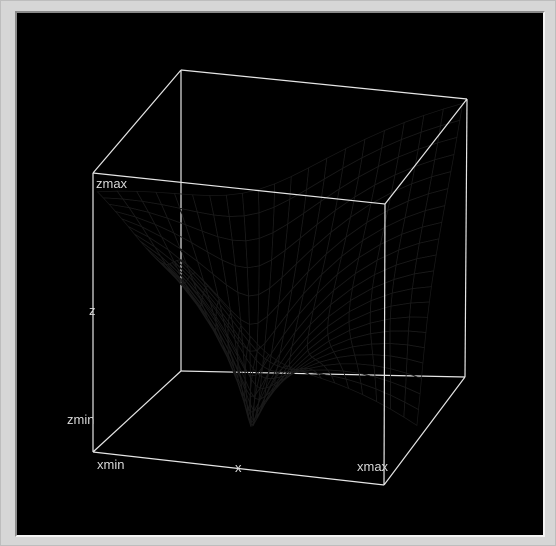  I want to click on xmin-label: xmin, so click(110, 464).